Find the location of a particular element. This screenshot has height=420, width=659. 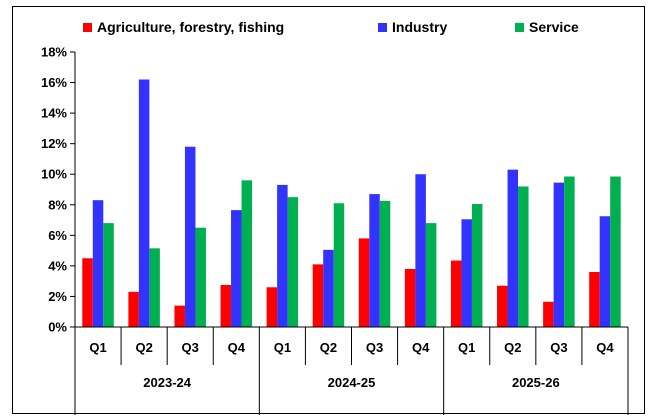

y-tick-label: 4% is located at coordinates (57, 265).